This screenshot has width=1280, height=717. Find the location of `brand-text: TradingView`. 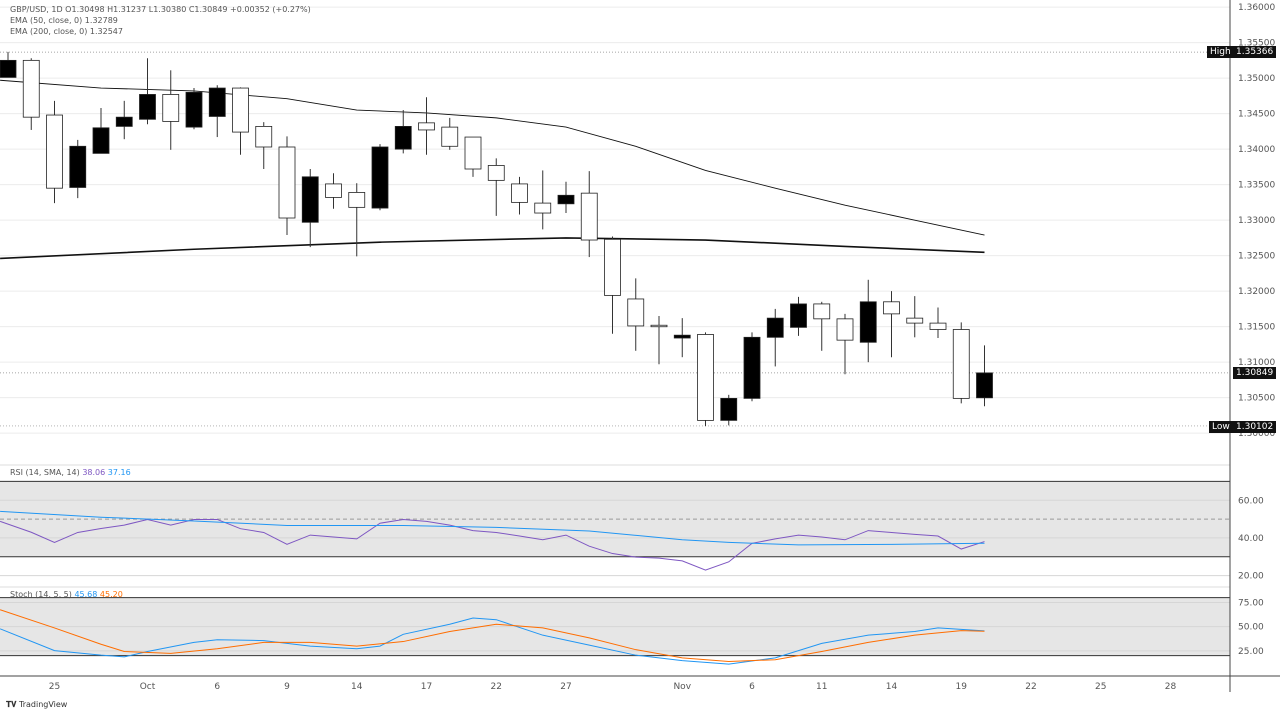

brand-text: TradingView is located at coordinates (43, 704).